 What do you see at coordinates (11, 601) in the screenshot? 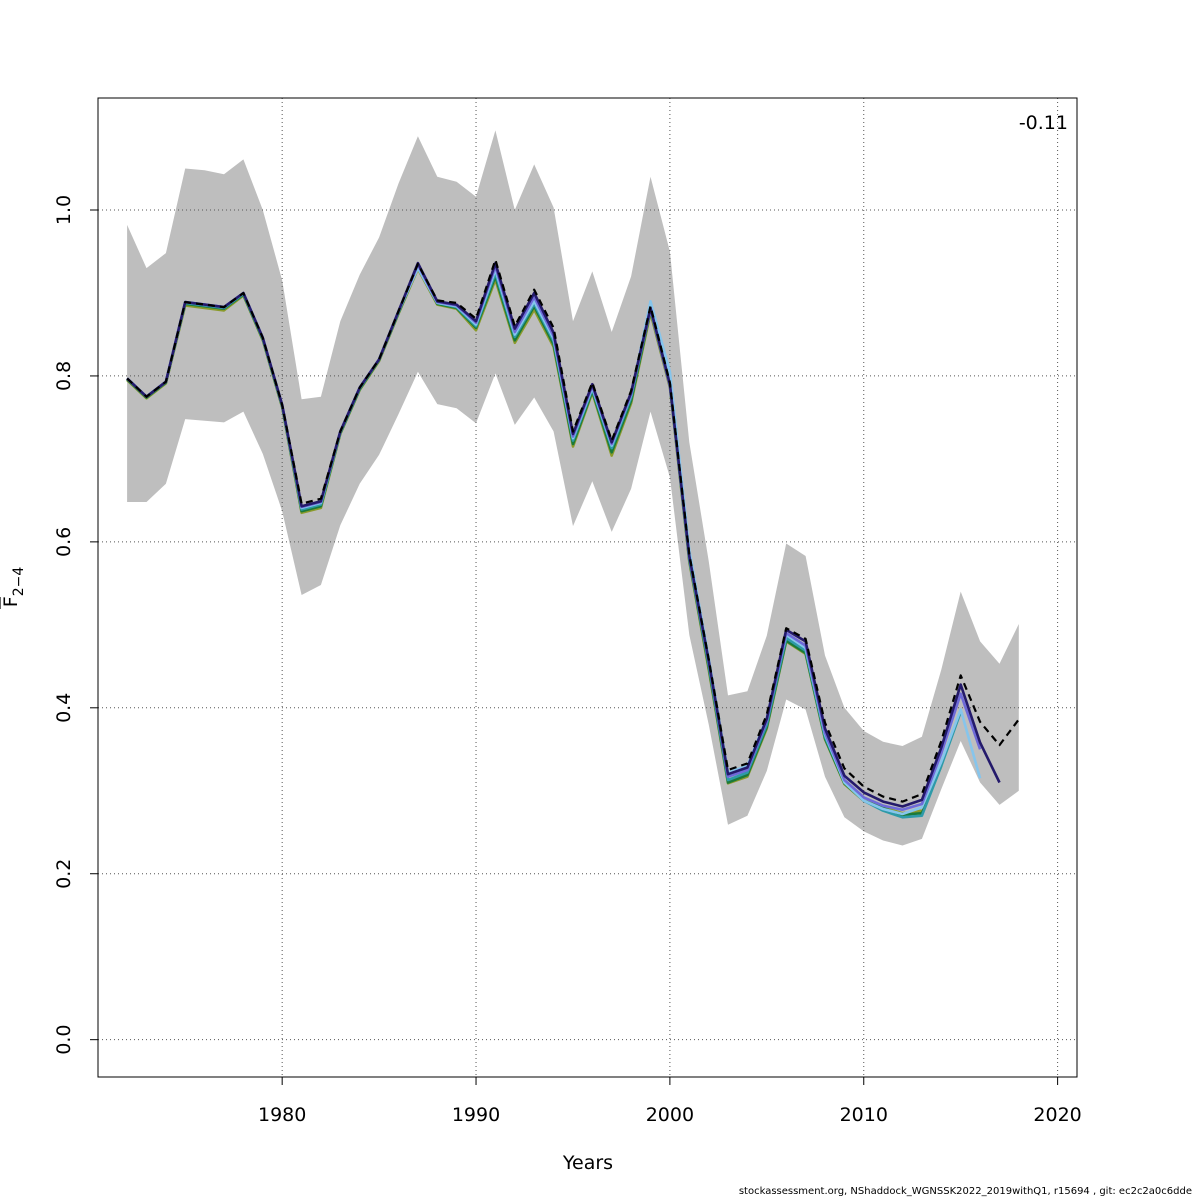
I see `y-axis-title-main: F` at bounding box center [11, 601].